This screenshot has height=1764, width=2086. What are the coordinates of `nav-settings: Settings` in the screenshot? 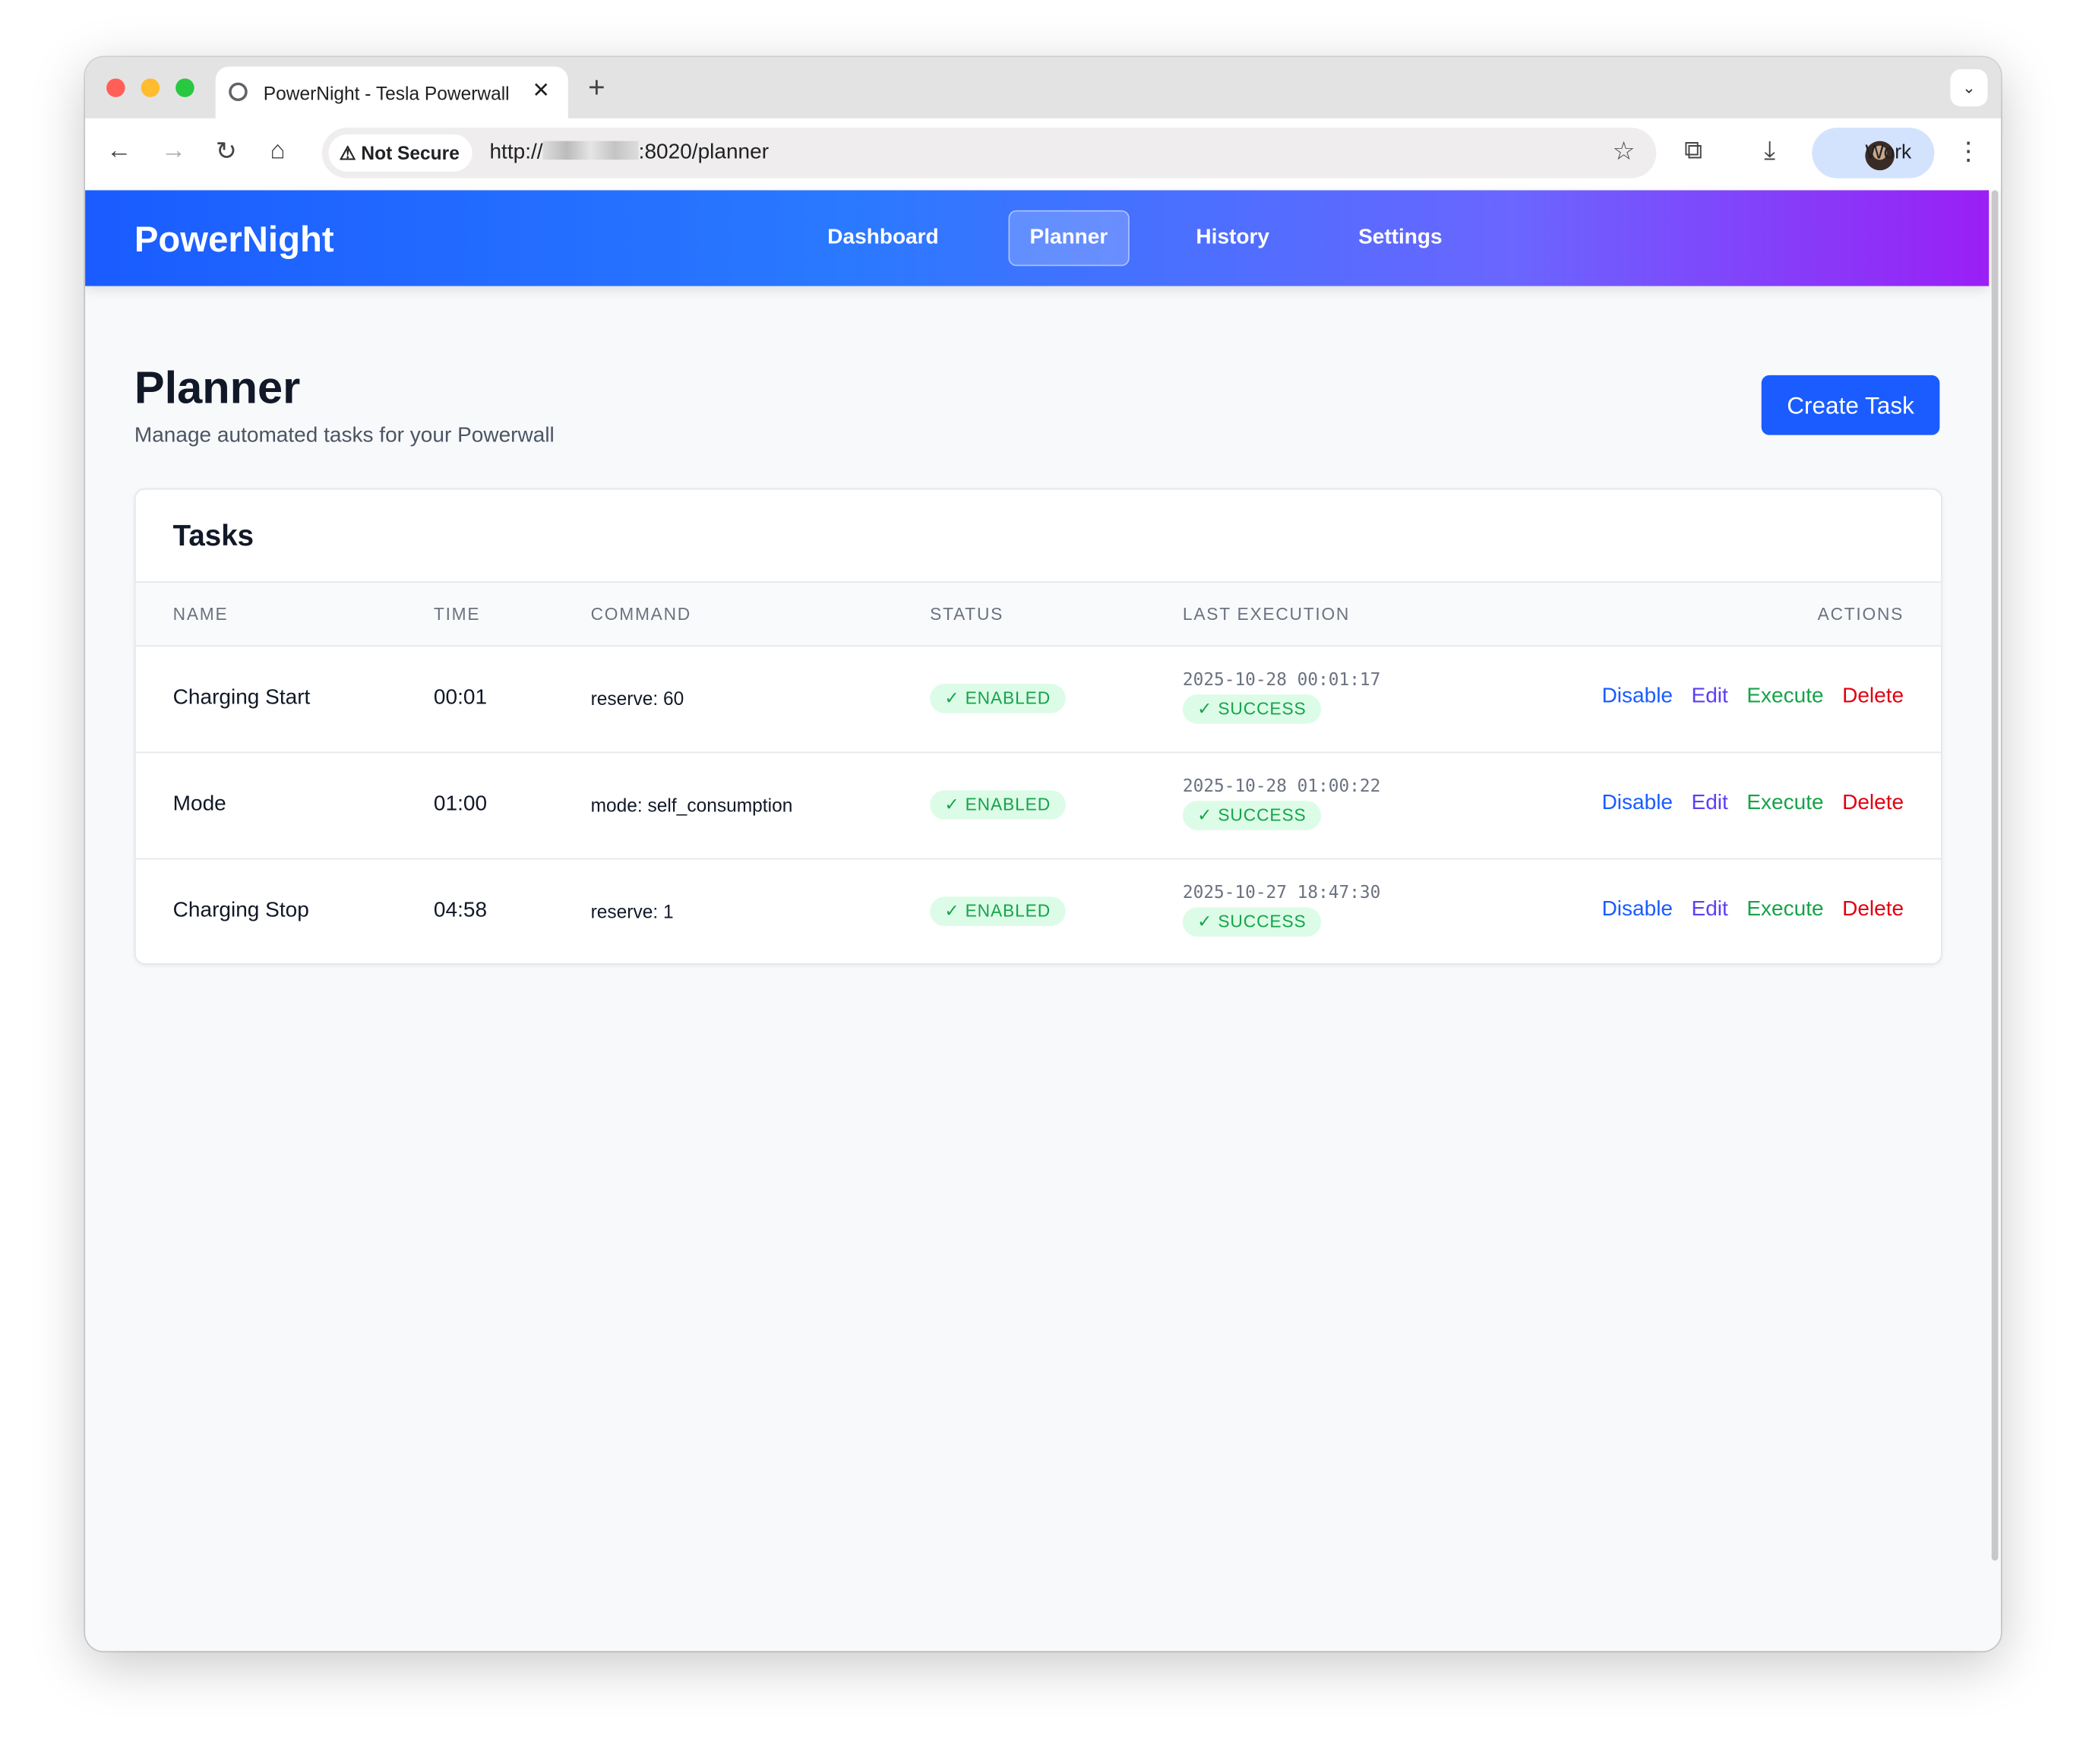 It's located at (1400, 238).